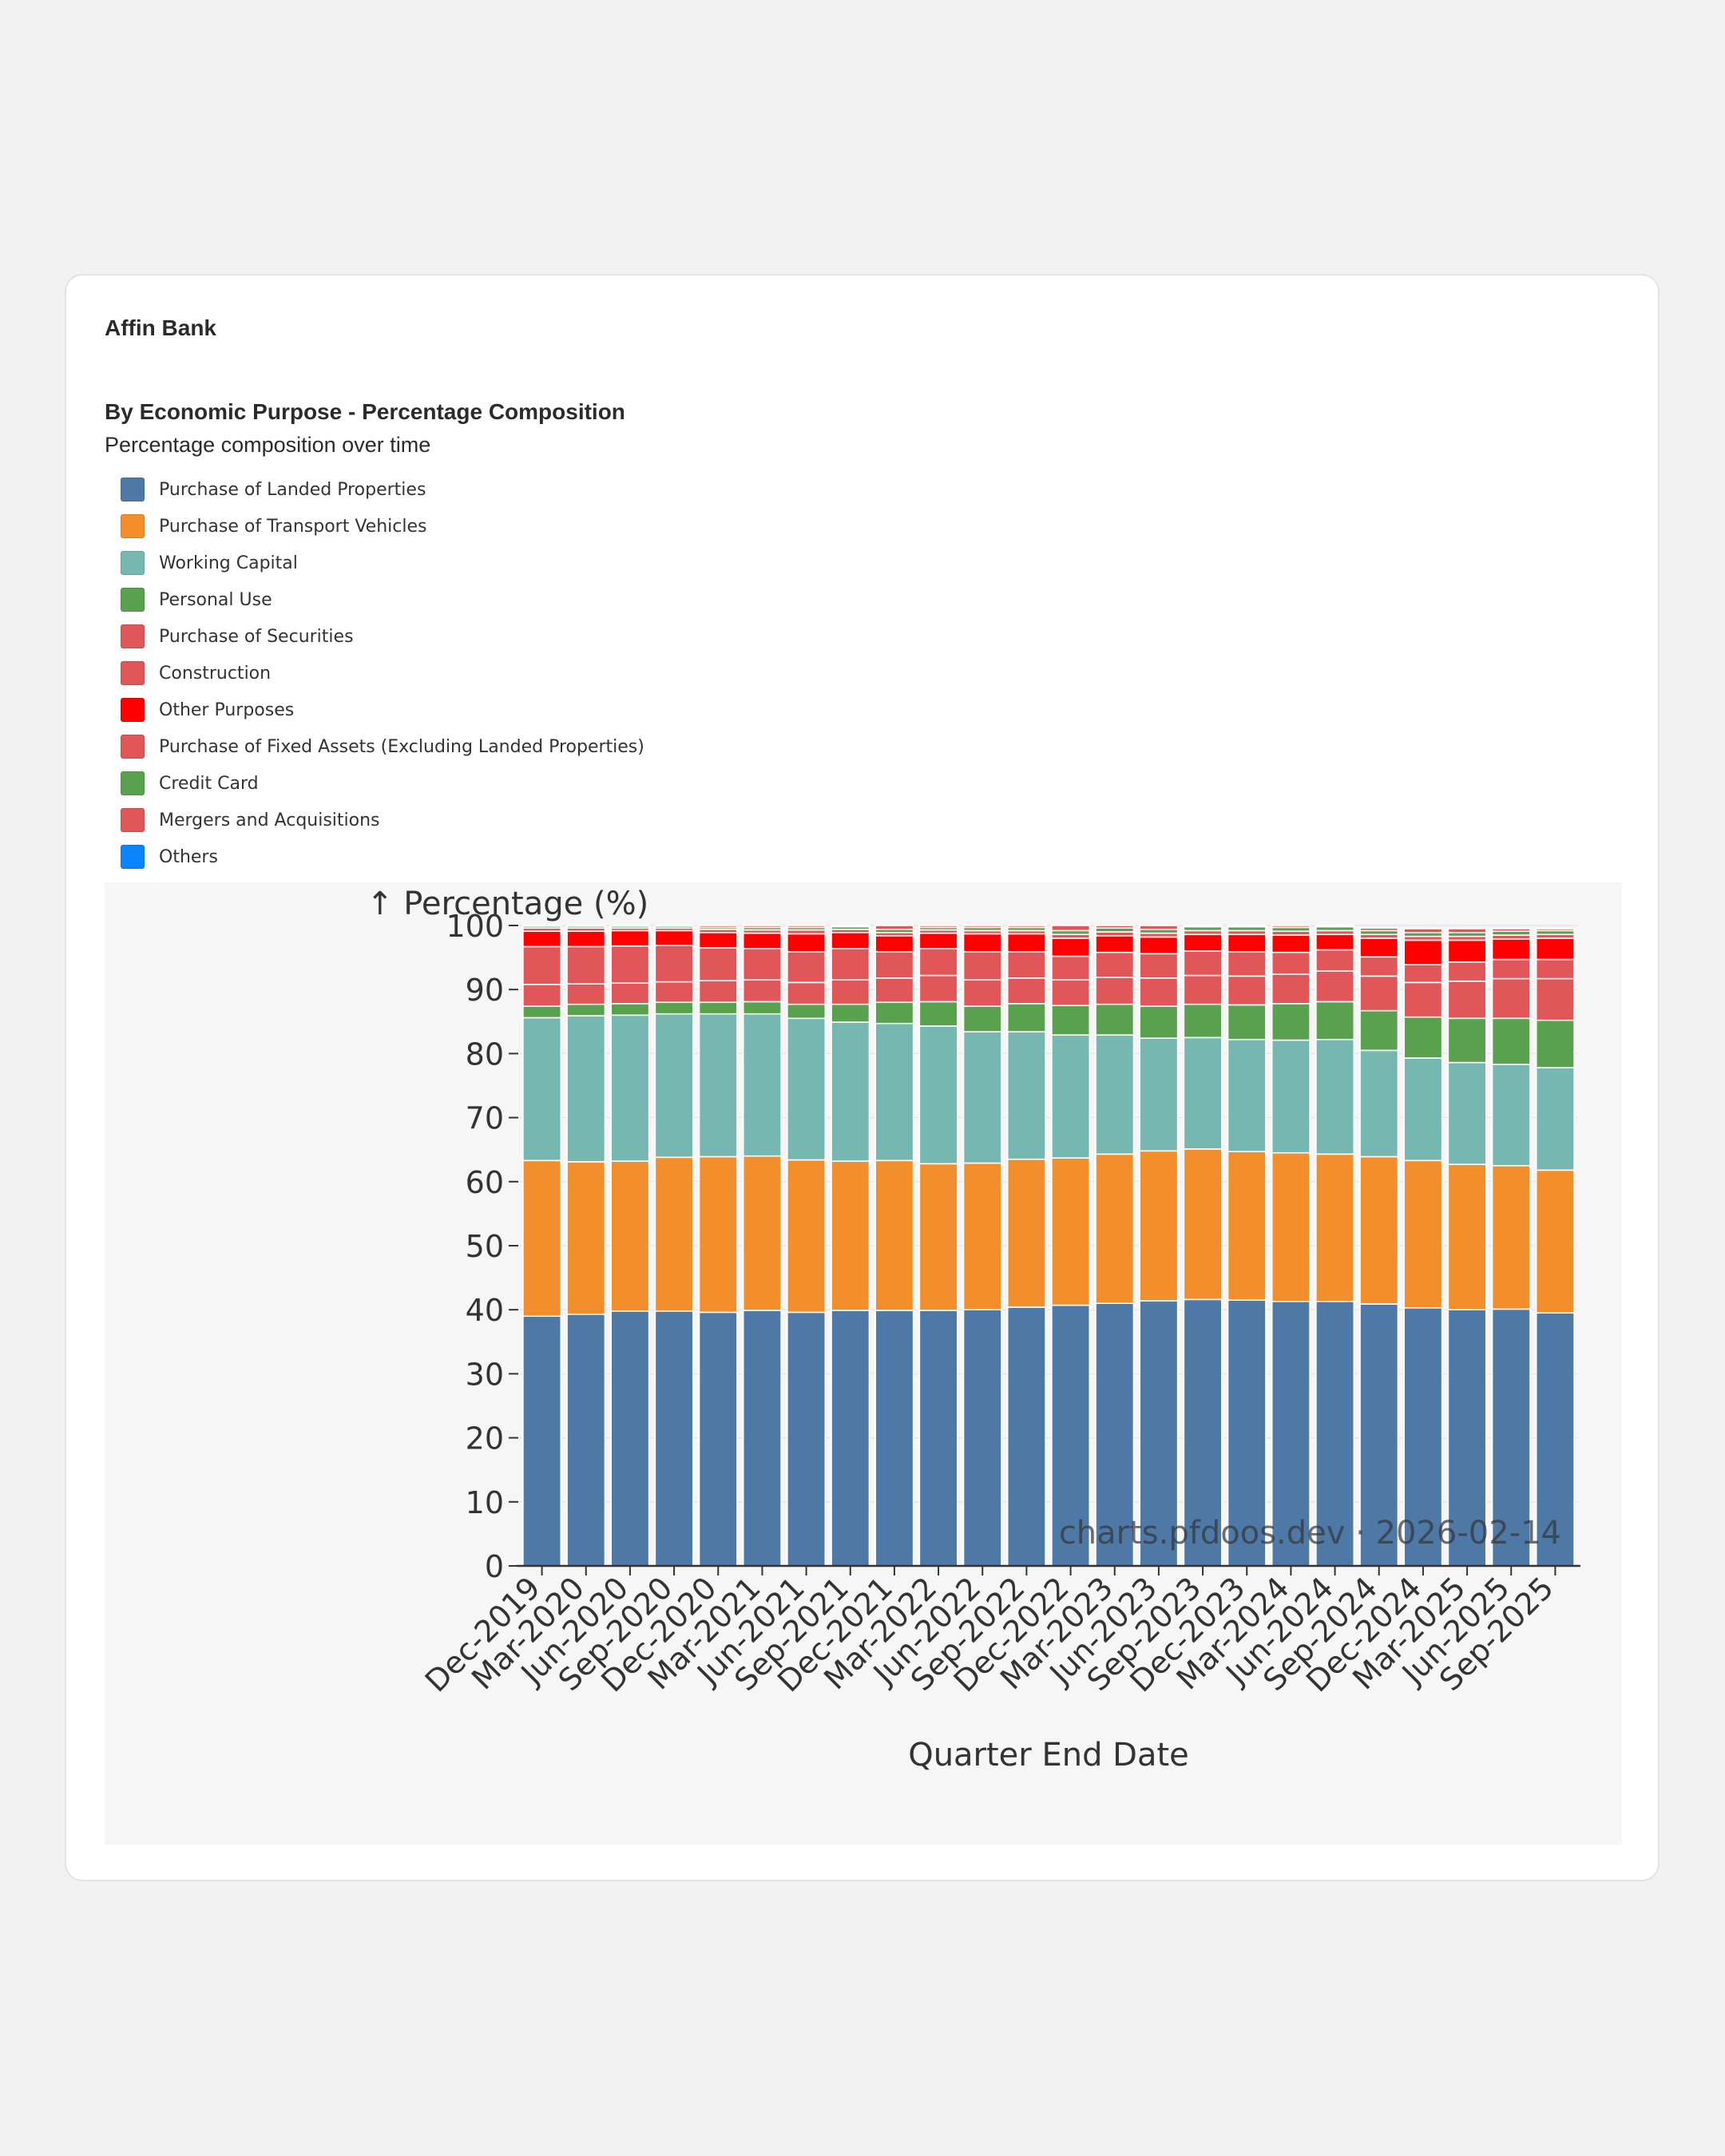  Describe the element at coordinates (383, 563) in the screenshot. I see `legend-item-working-capital: Working Capital` at that location.